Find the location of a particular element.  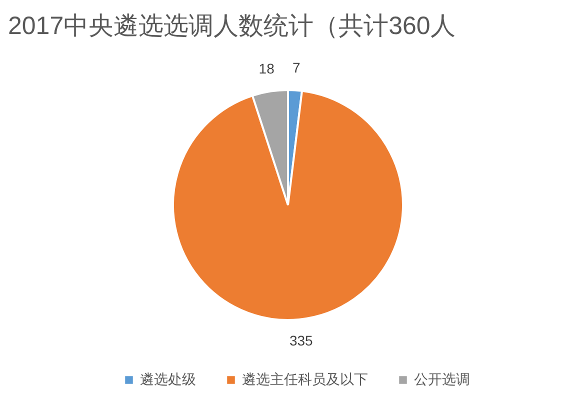

legend-label: 公开选调 is located at coordinates (442, 379).